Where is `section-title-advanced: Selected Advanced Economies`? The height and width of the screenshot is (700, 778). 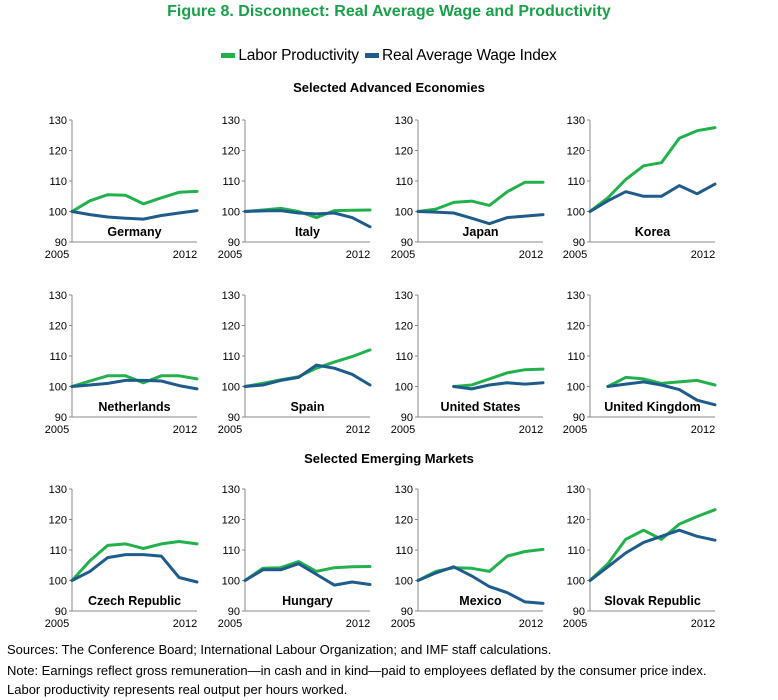 section-title-advanced: Selected Advanced Economies is located at coordinates (389, 87).